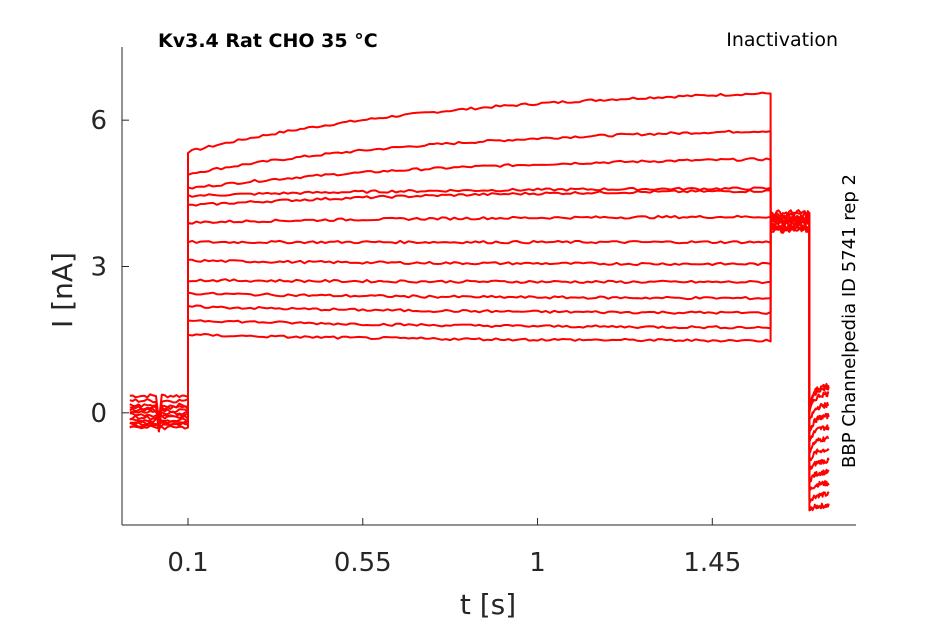 The height and width of the screenshot is (624, 945). Describe the element at coordinates (98, 267) in the screenshot. I see `y-tick-label: 3` at that location.